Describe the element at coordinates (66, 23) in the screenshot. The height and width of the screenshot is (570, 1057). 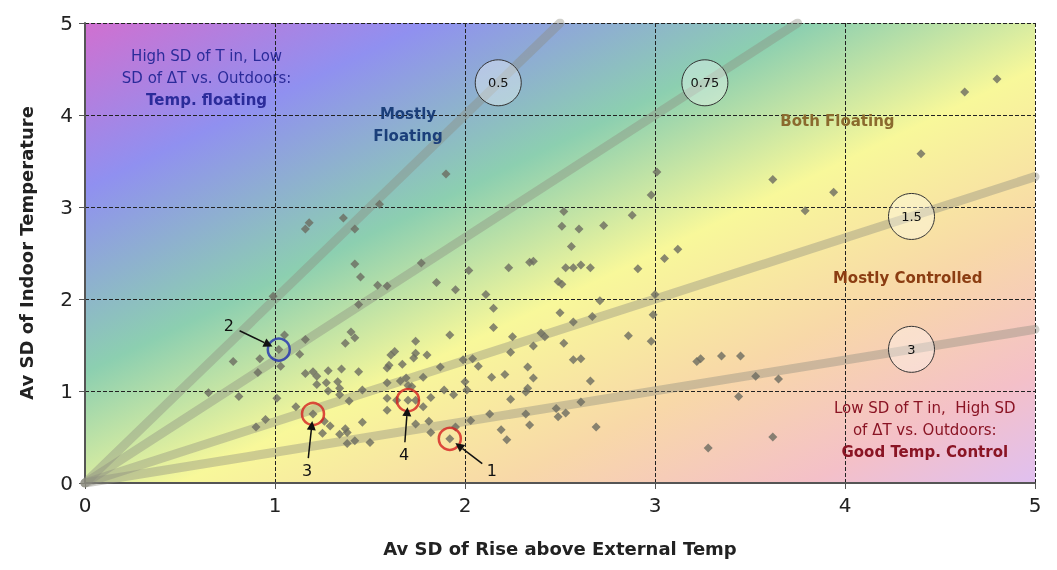
I see `y-tick-label: 5` at that location.